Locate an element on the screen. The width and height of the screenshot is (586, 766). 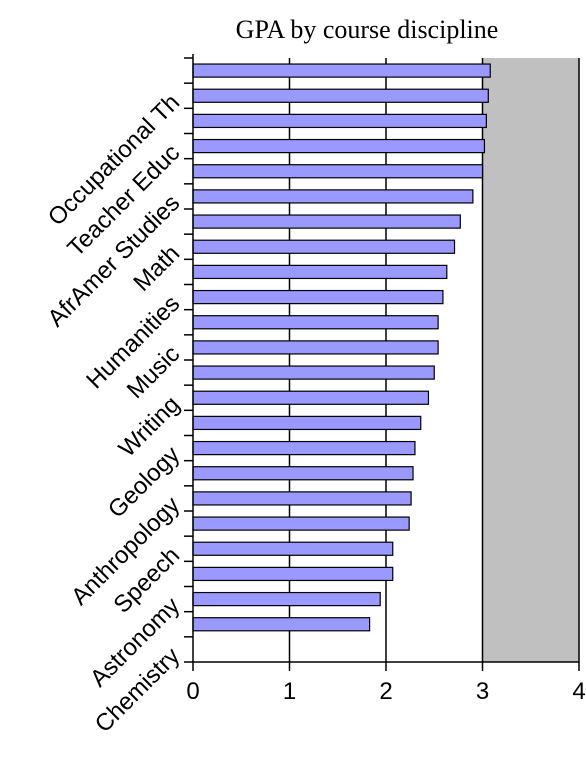
x-tick-labels: 0 1 2 3 4 is located at coordinates (385, 691).